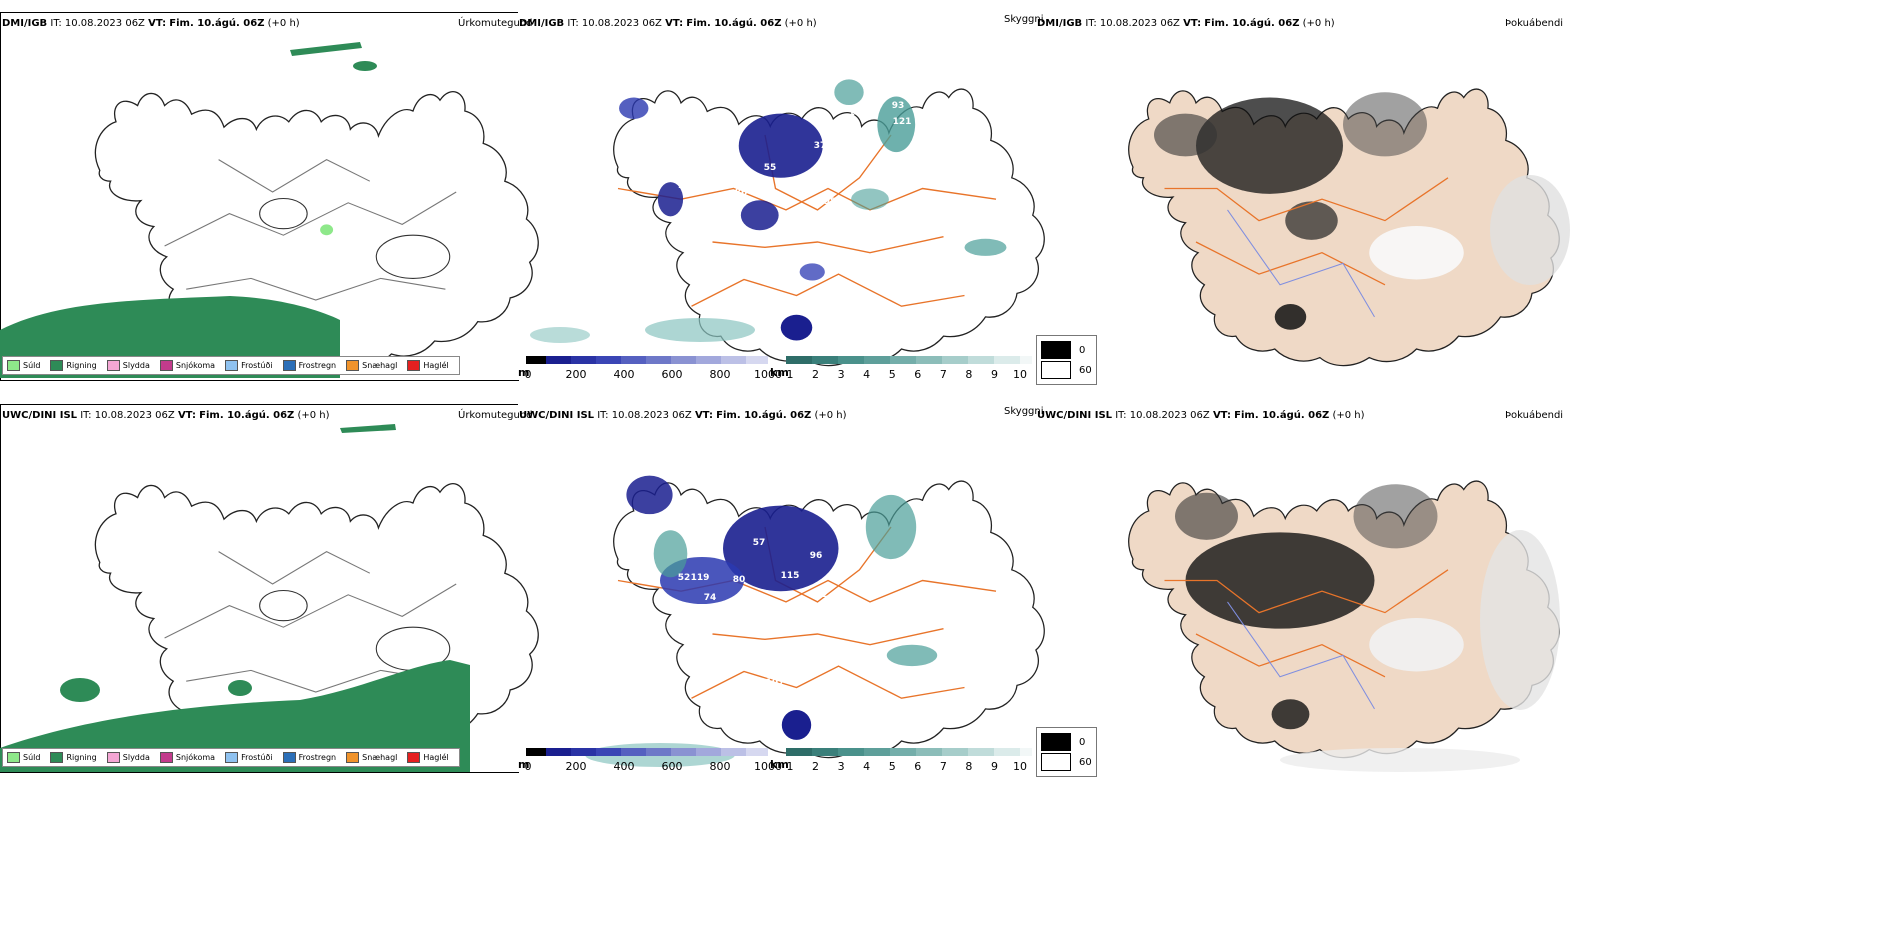 The image size is (1900, 950). Describe the element at coordinates (1066, 752) in the screenshot. I see `fog-legend-bottom: 0 60` at that location.